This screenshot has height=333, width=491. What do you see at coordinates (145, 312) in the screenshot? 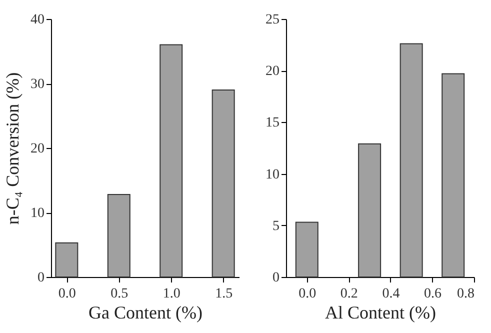
I see `x-axis-title: Ga Content (%)` at bounding box center [145, 312].